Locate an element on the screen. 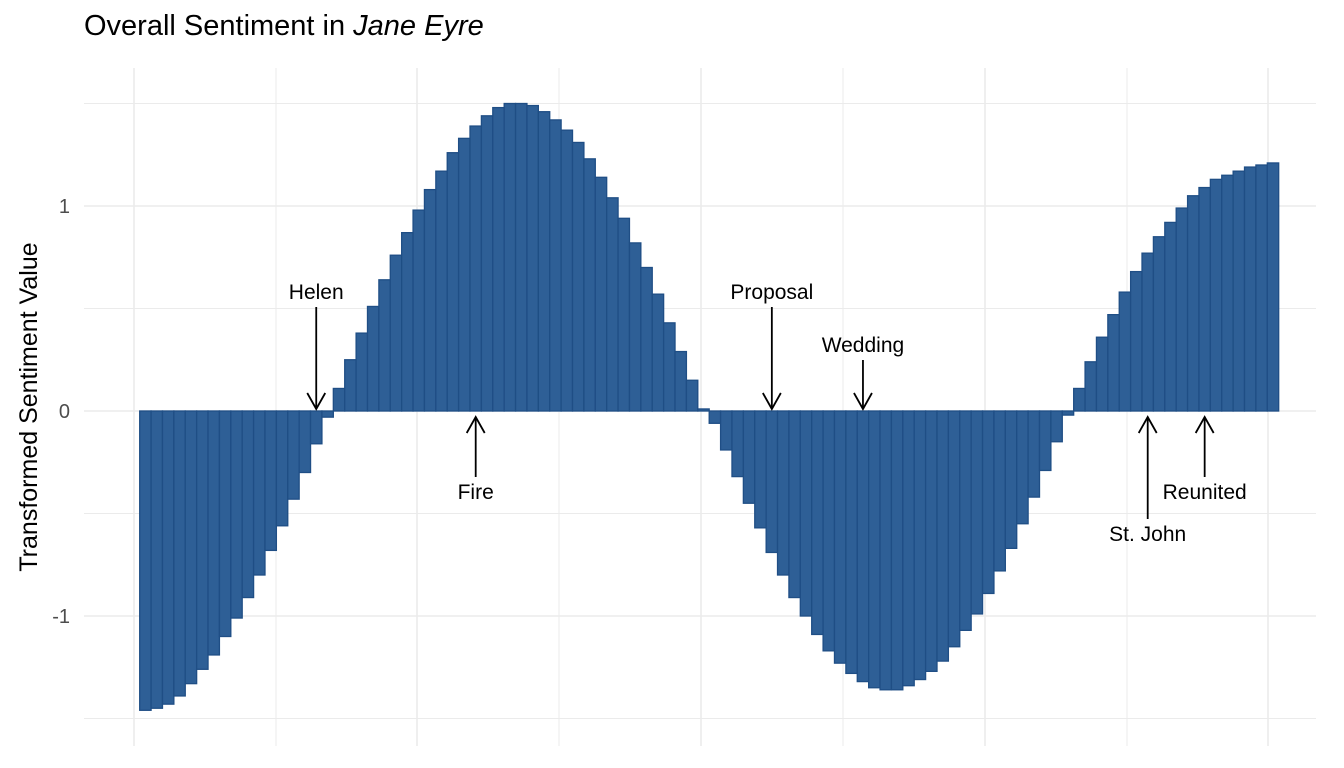  chart-title-emph: Jane Eyre is located at coordinates (418, 26).